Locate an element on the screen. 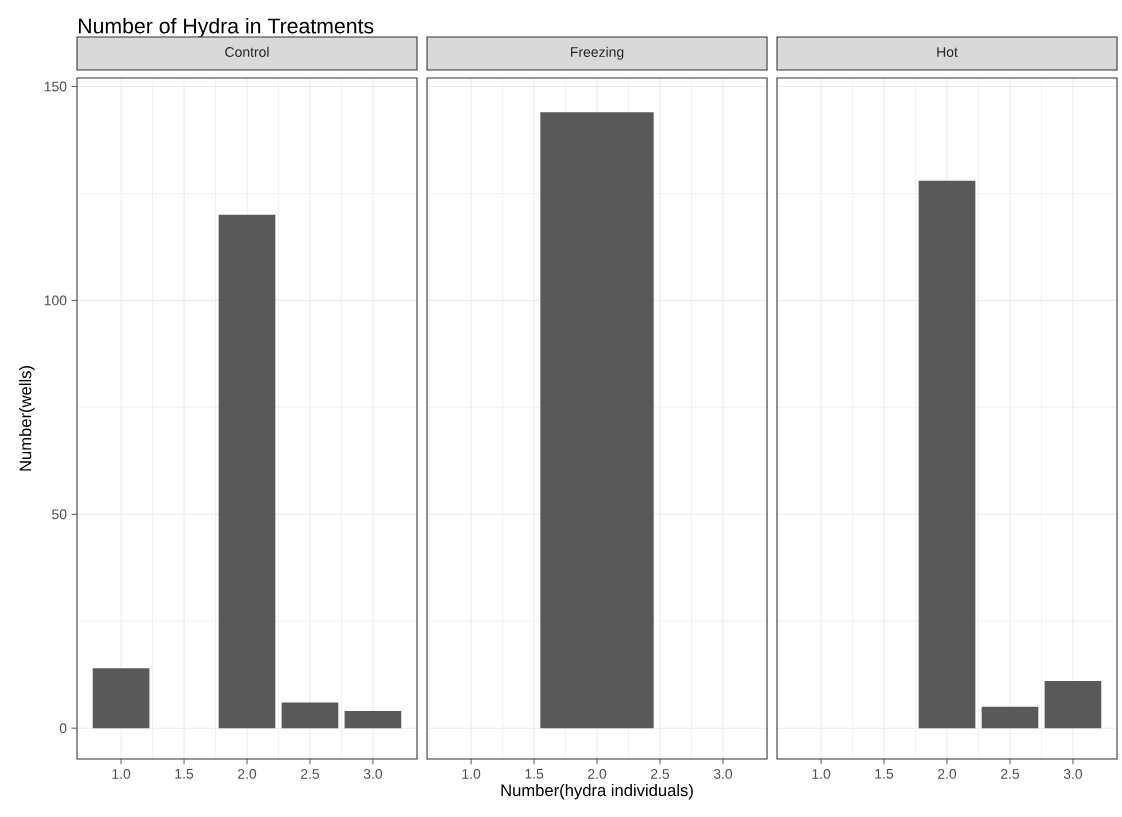 The height and width of the screenshot is (817, 1122). chart-subtitle: Control is located at coordinates (247, 51).